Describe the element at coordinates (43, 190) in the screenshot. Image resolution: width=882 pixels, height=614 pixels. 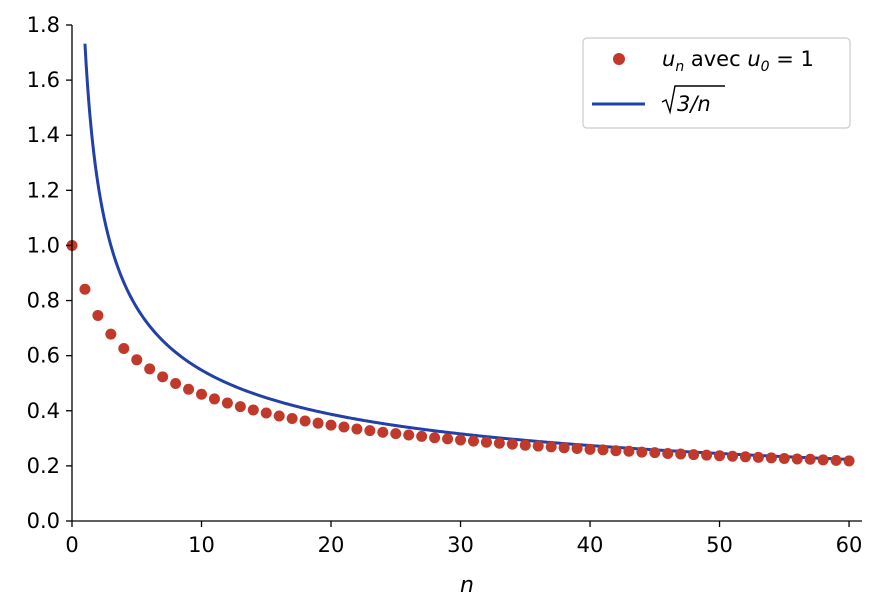
I see `y-tick-label: 1.2` at that location.